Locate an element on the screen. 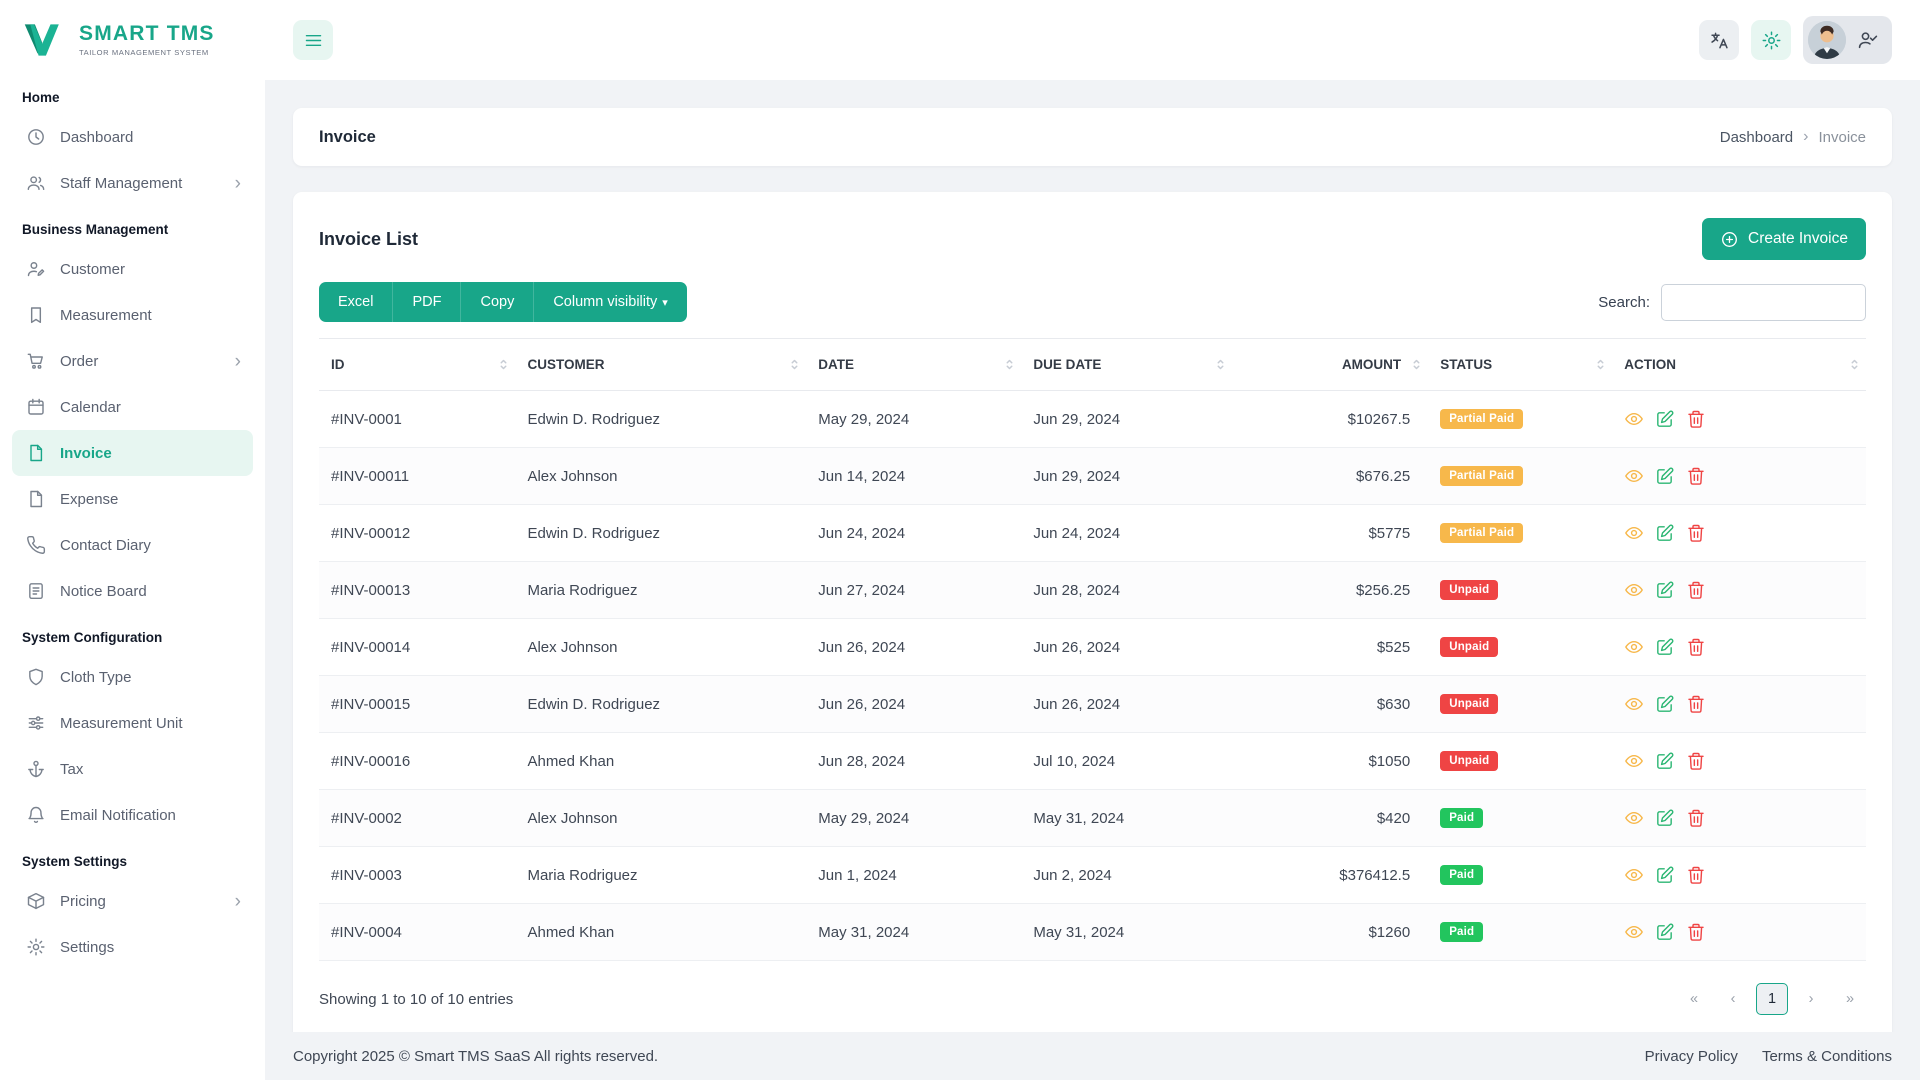  amount-cell: $1260 is located at coordinates (1330, 932).